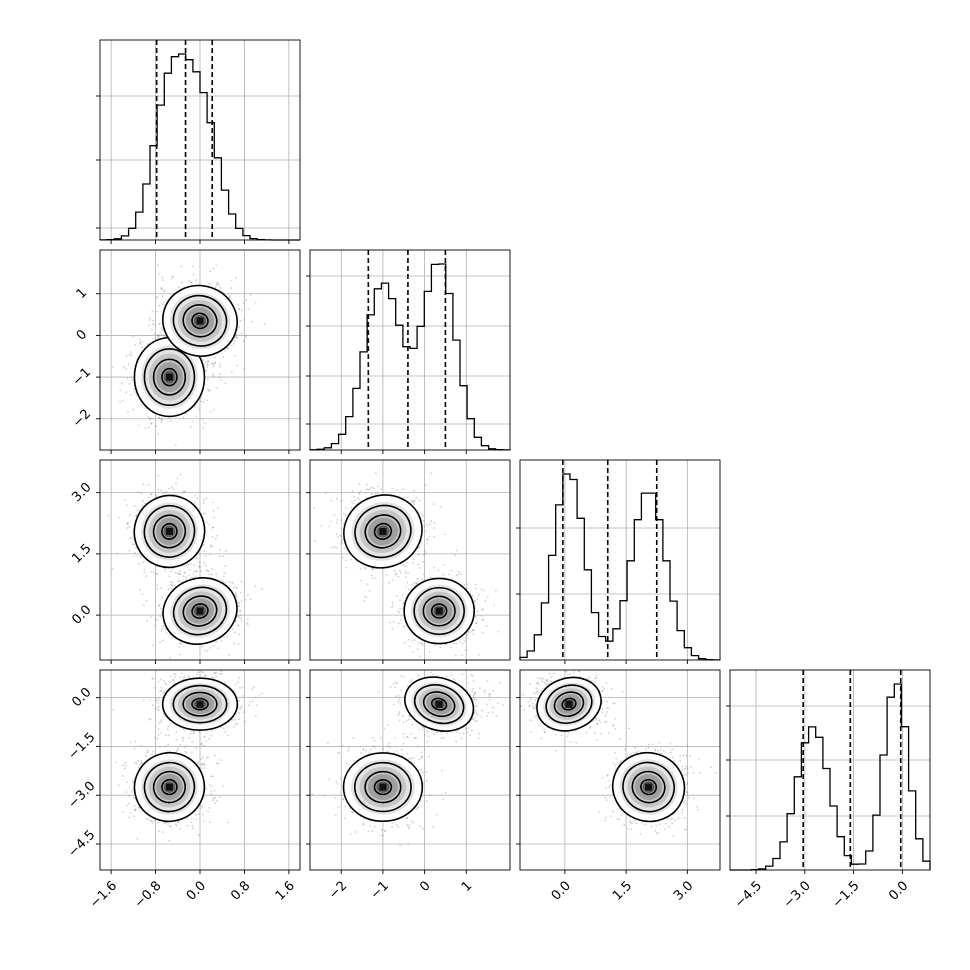 Image resolution: width=970 pixels, height=970 pixels. Describe the element at coordinates (81, 553) in the screenshot. I see `y-tick-label: 1.5` at that location.